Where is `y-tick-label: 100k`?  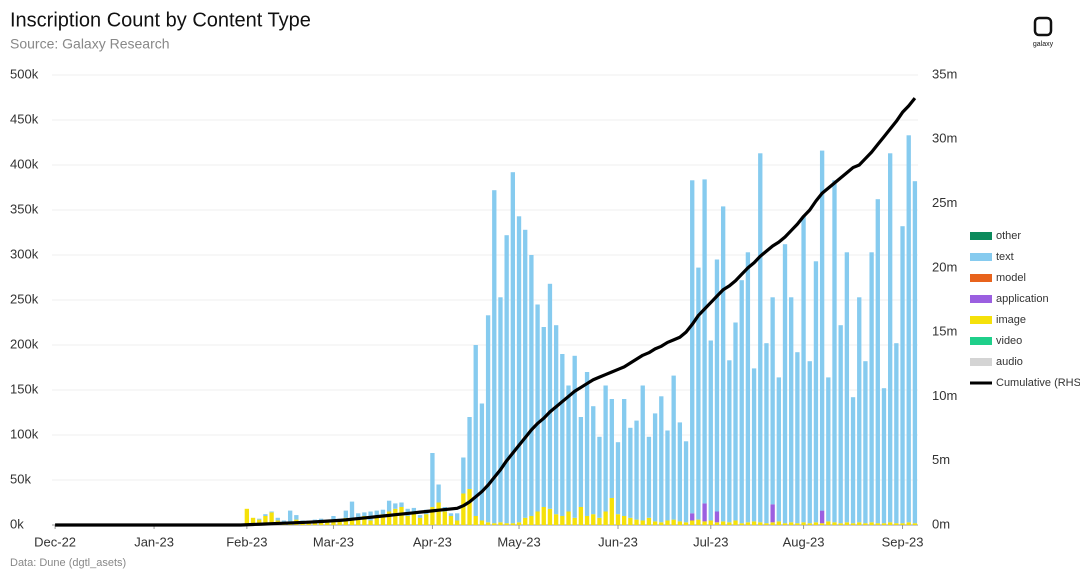
y-tick-label: 100k is located at coordinates (24, 433).